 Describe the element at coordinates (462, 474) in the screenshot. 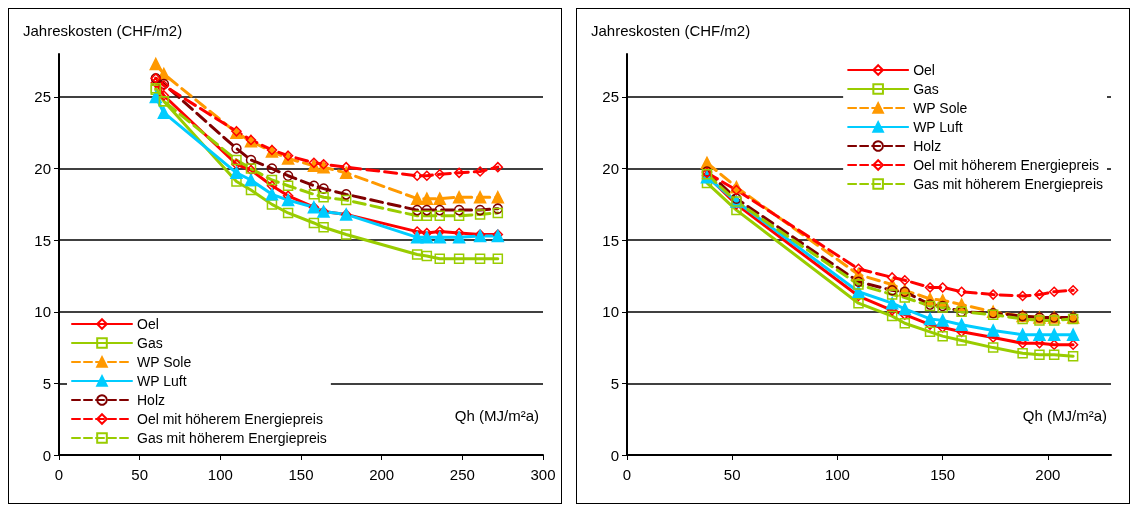

I see `x-tick-label: 250` at that location.